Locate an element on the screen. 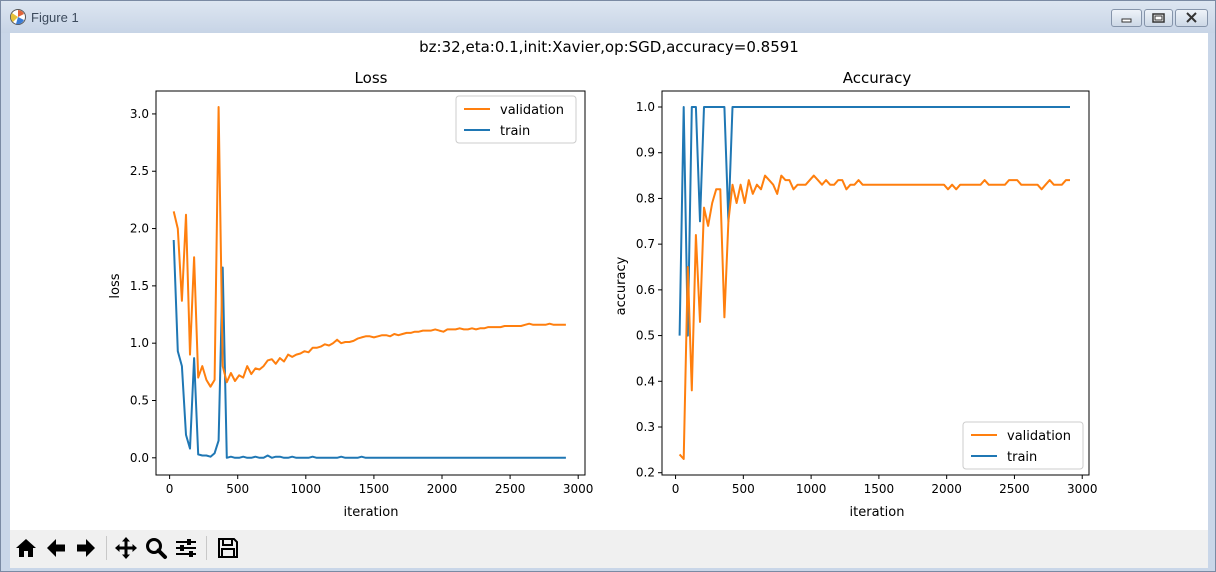  accuracy-ytick-label: 0.7 is located at coordinates (645, 244).